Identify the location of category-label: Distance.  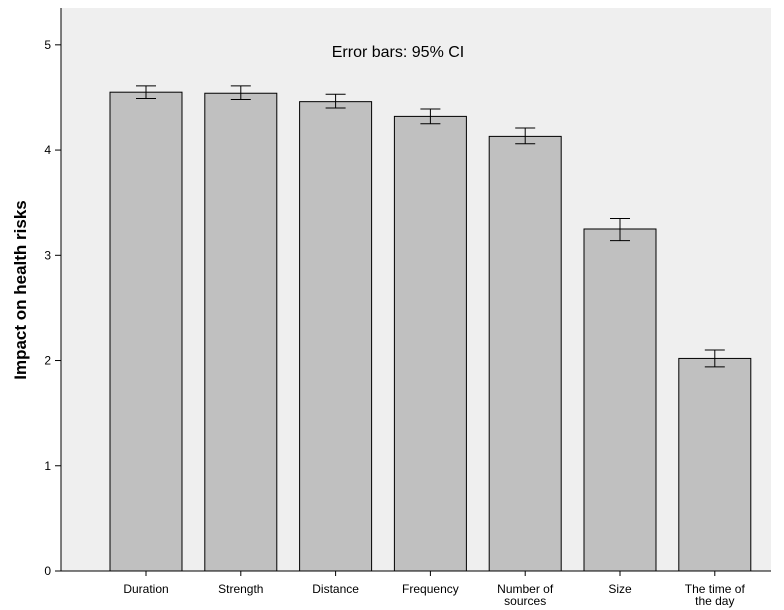
(335, 589).